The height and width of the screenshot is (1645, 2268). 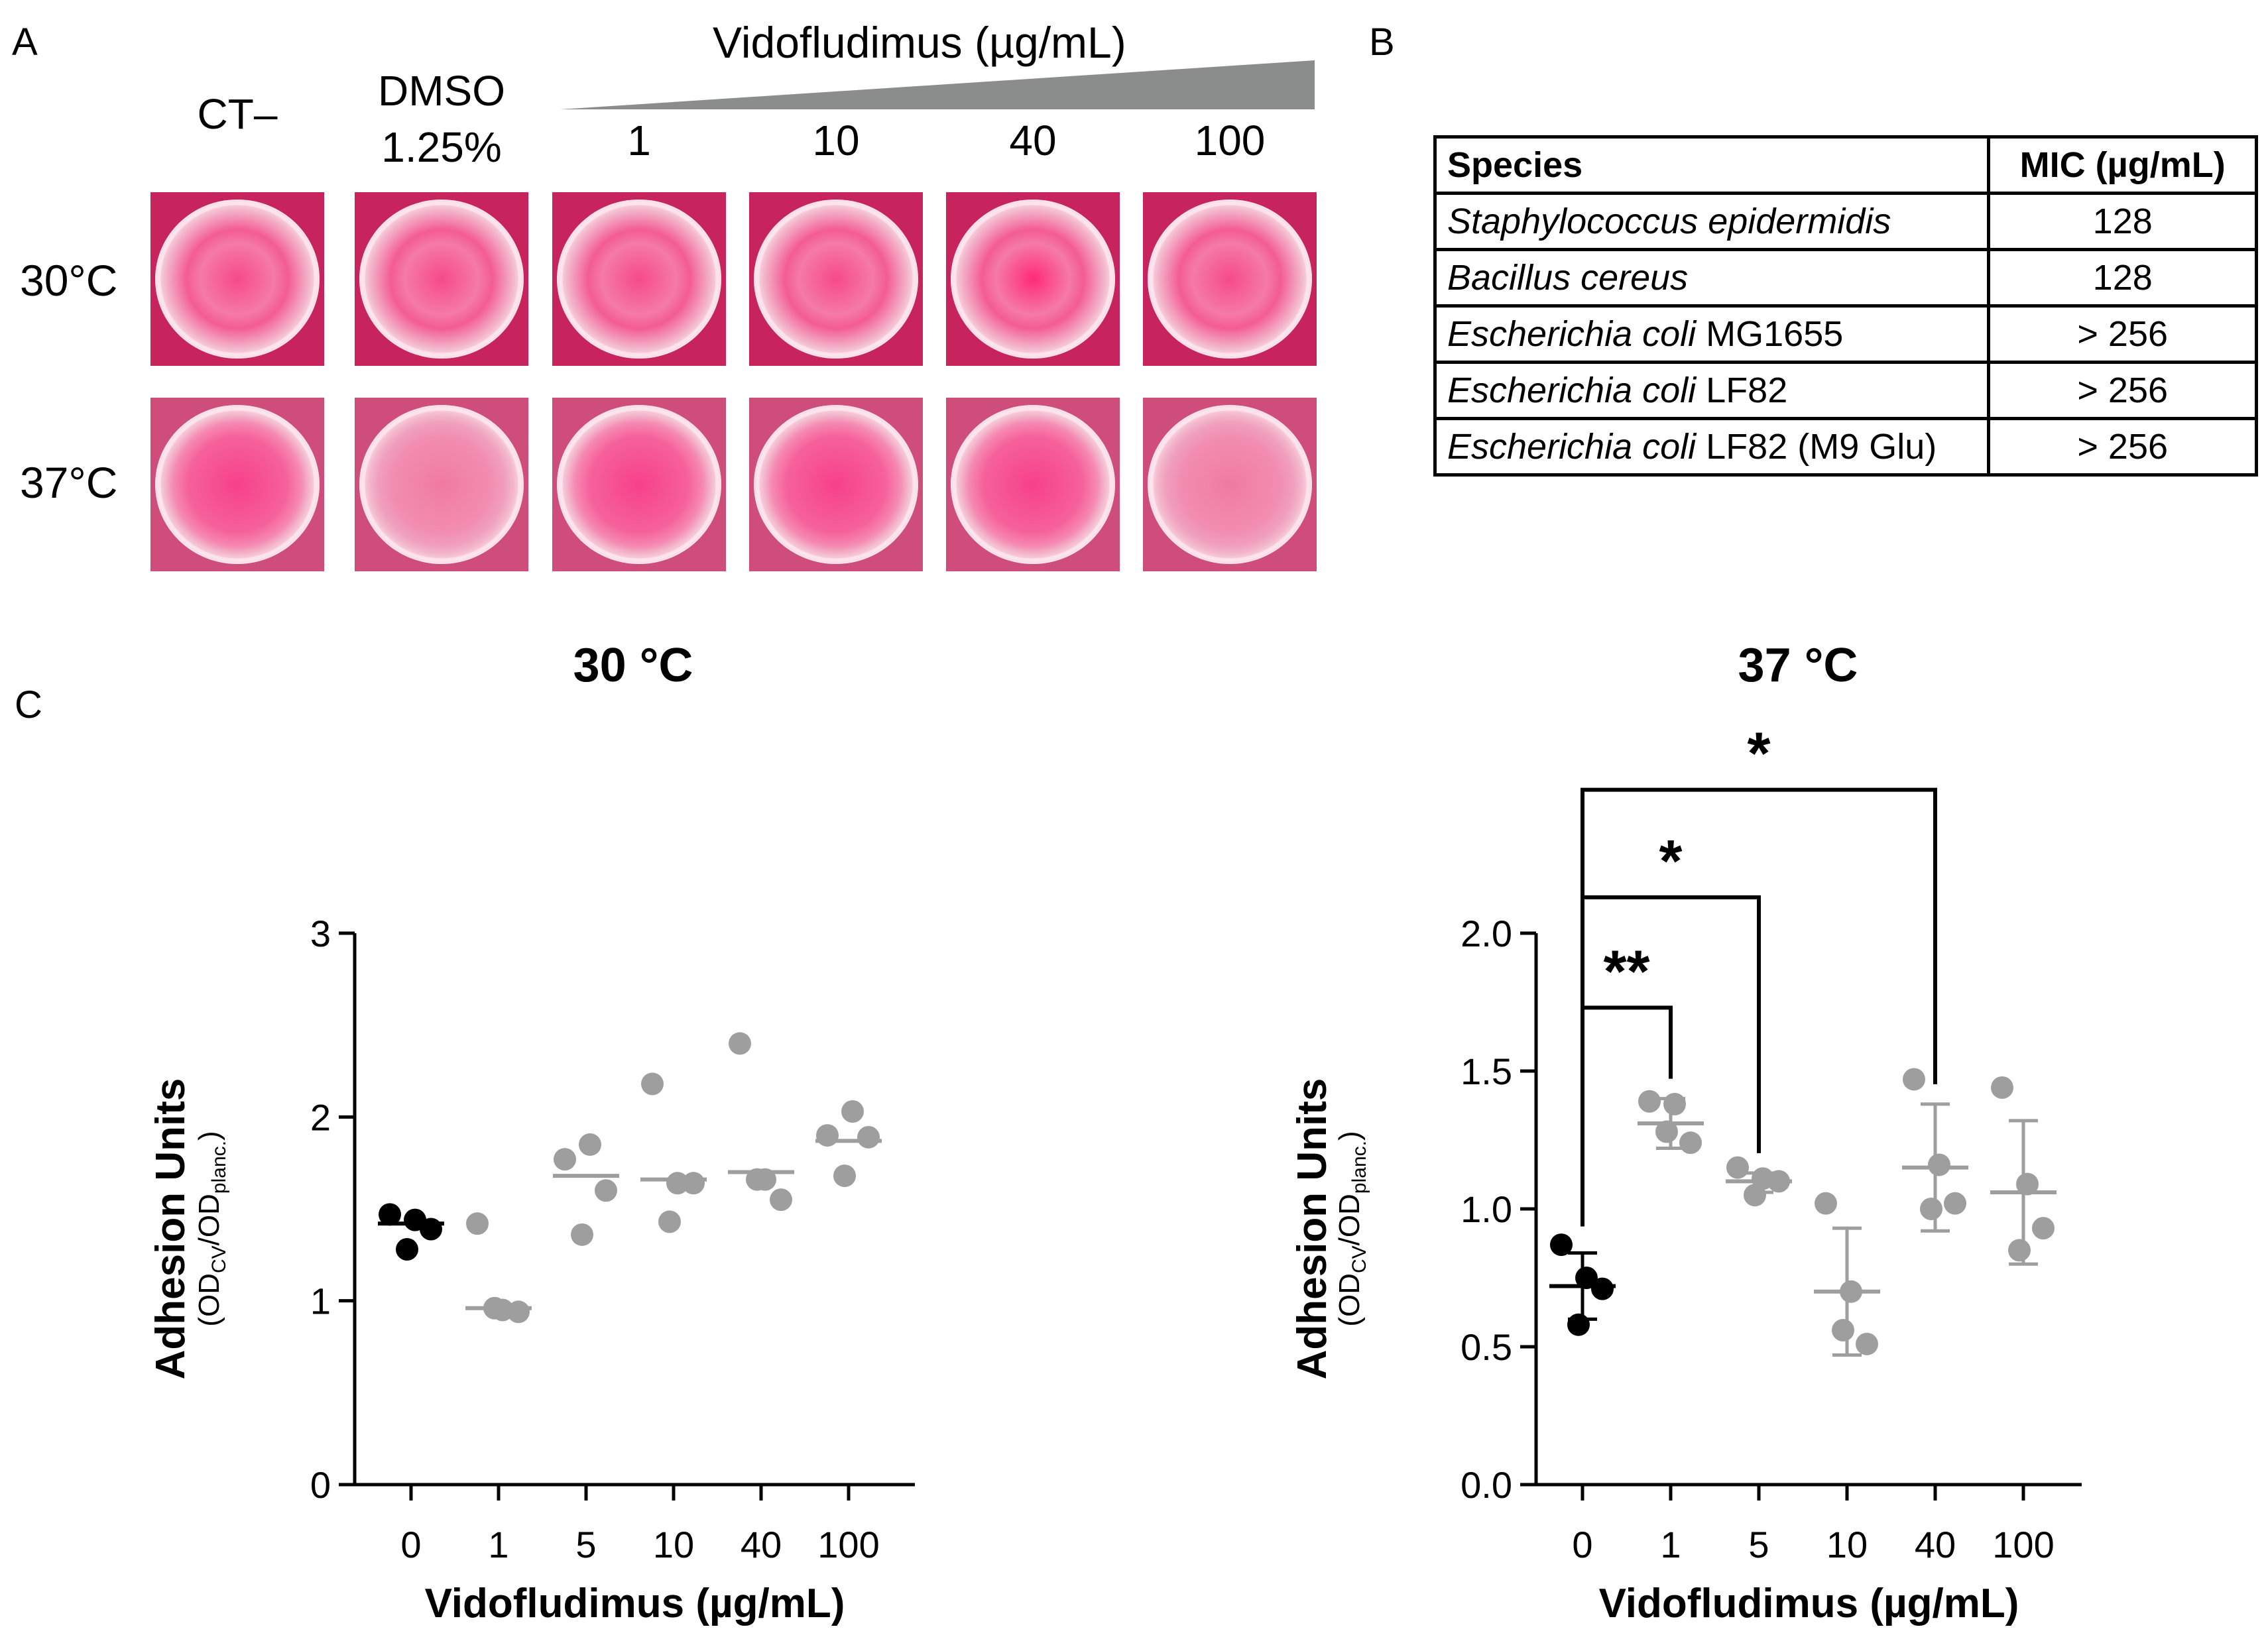 I want to click on species-cell: Escherichia coli MG1655, so click(x=1712, y=334).